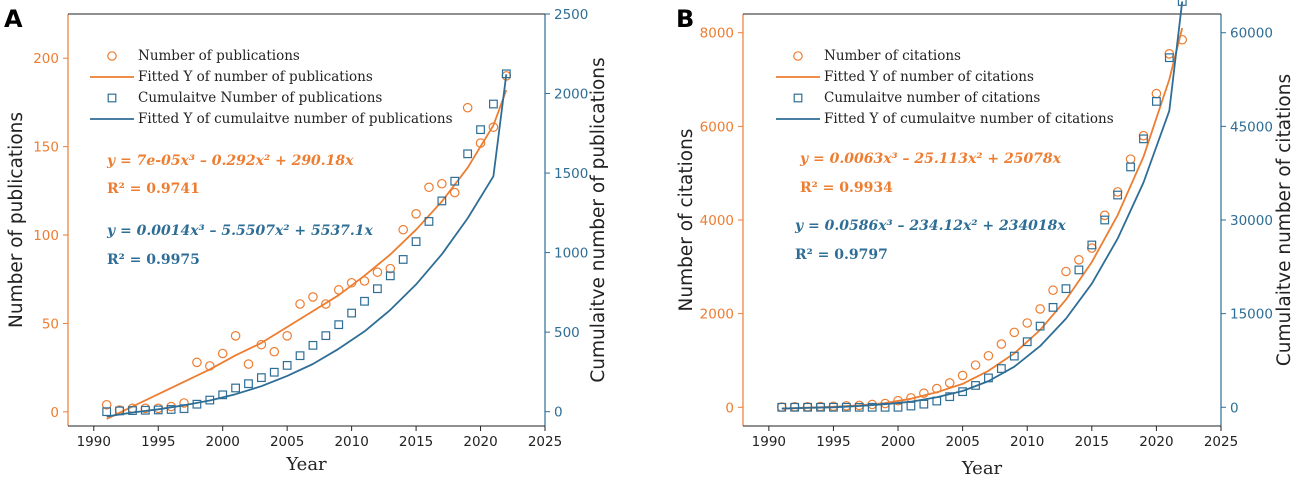 Image resolution: width=1299 pixels, height=478 pixels. What do you see at coordinates (717, 127) in the screenshot?
I see `y-tick-label: 6000` at bounding box center [717, 127].